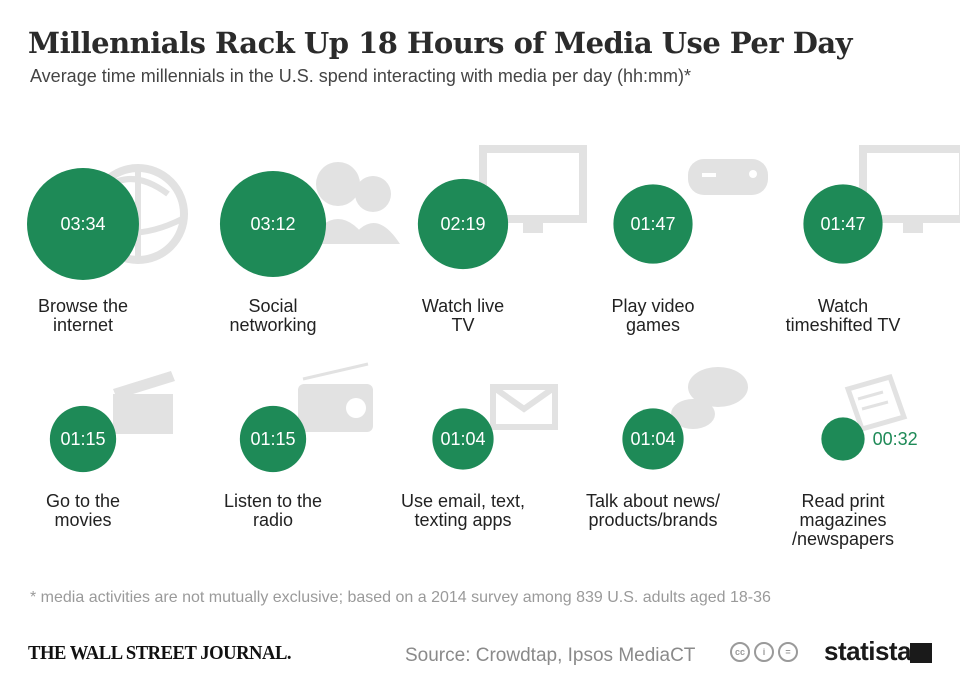  Describe the element at coordinates (273, 520) in the screenshot. I see `category-label: radio` at that location.